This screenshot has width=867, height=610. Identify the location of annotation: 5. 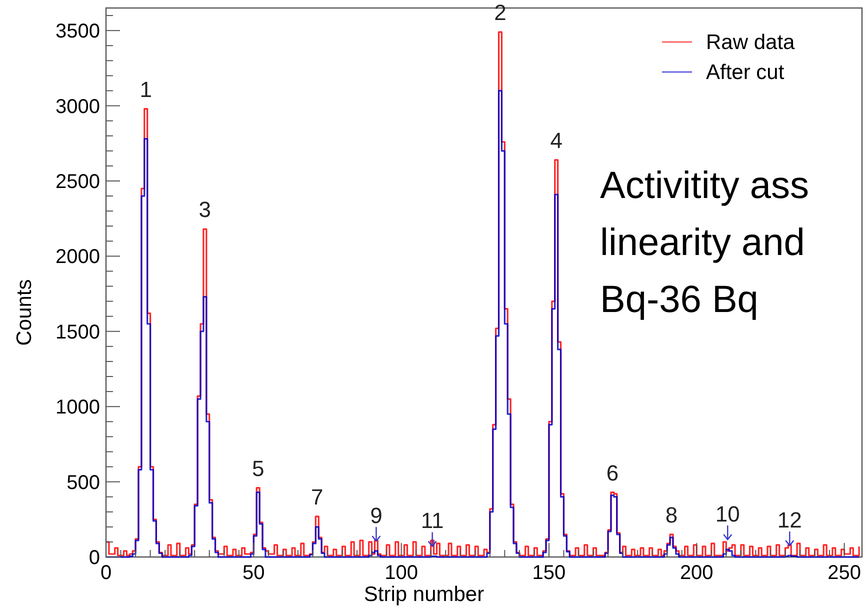
(258, 468).